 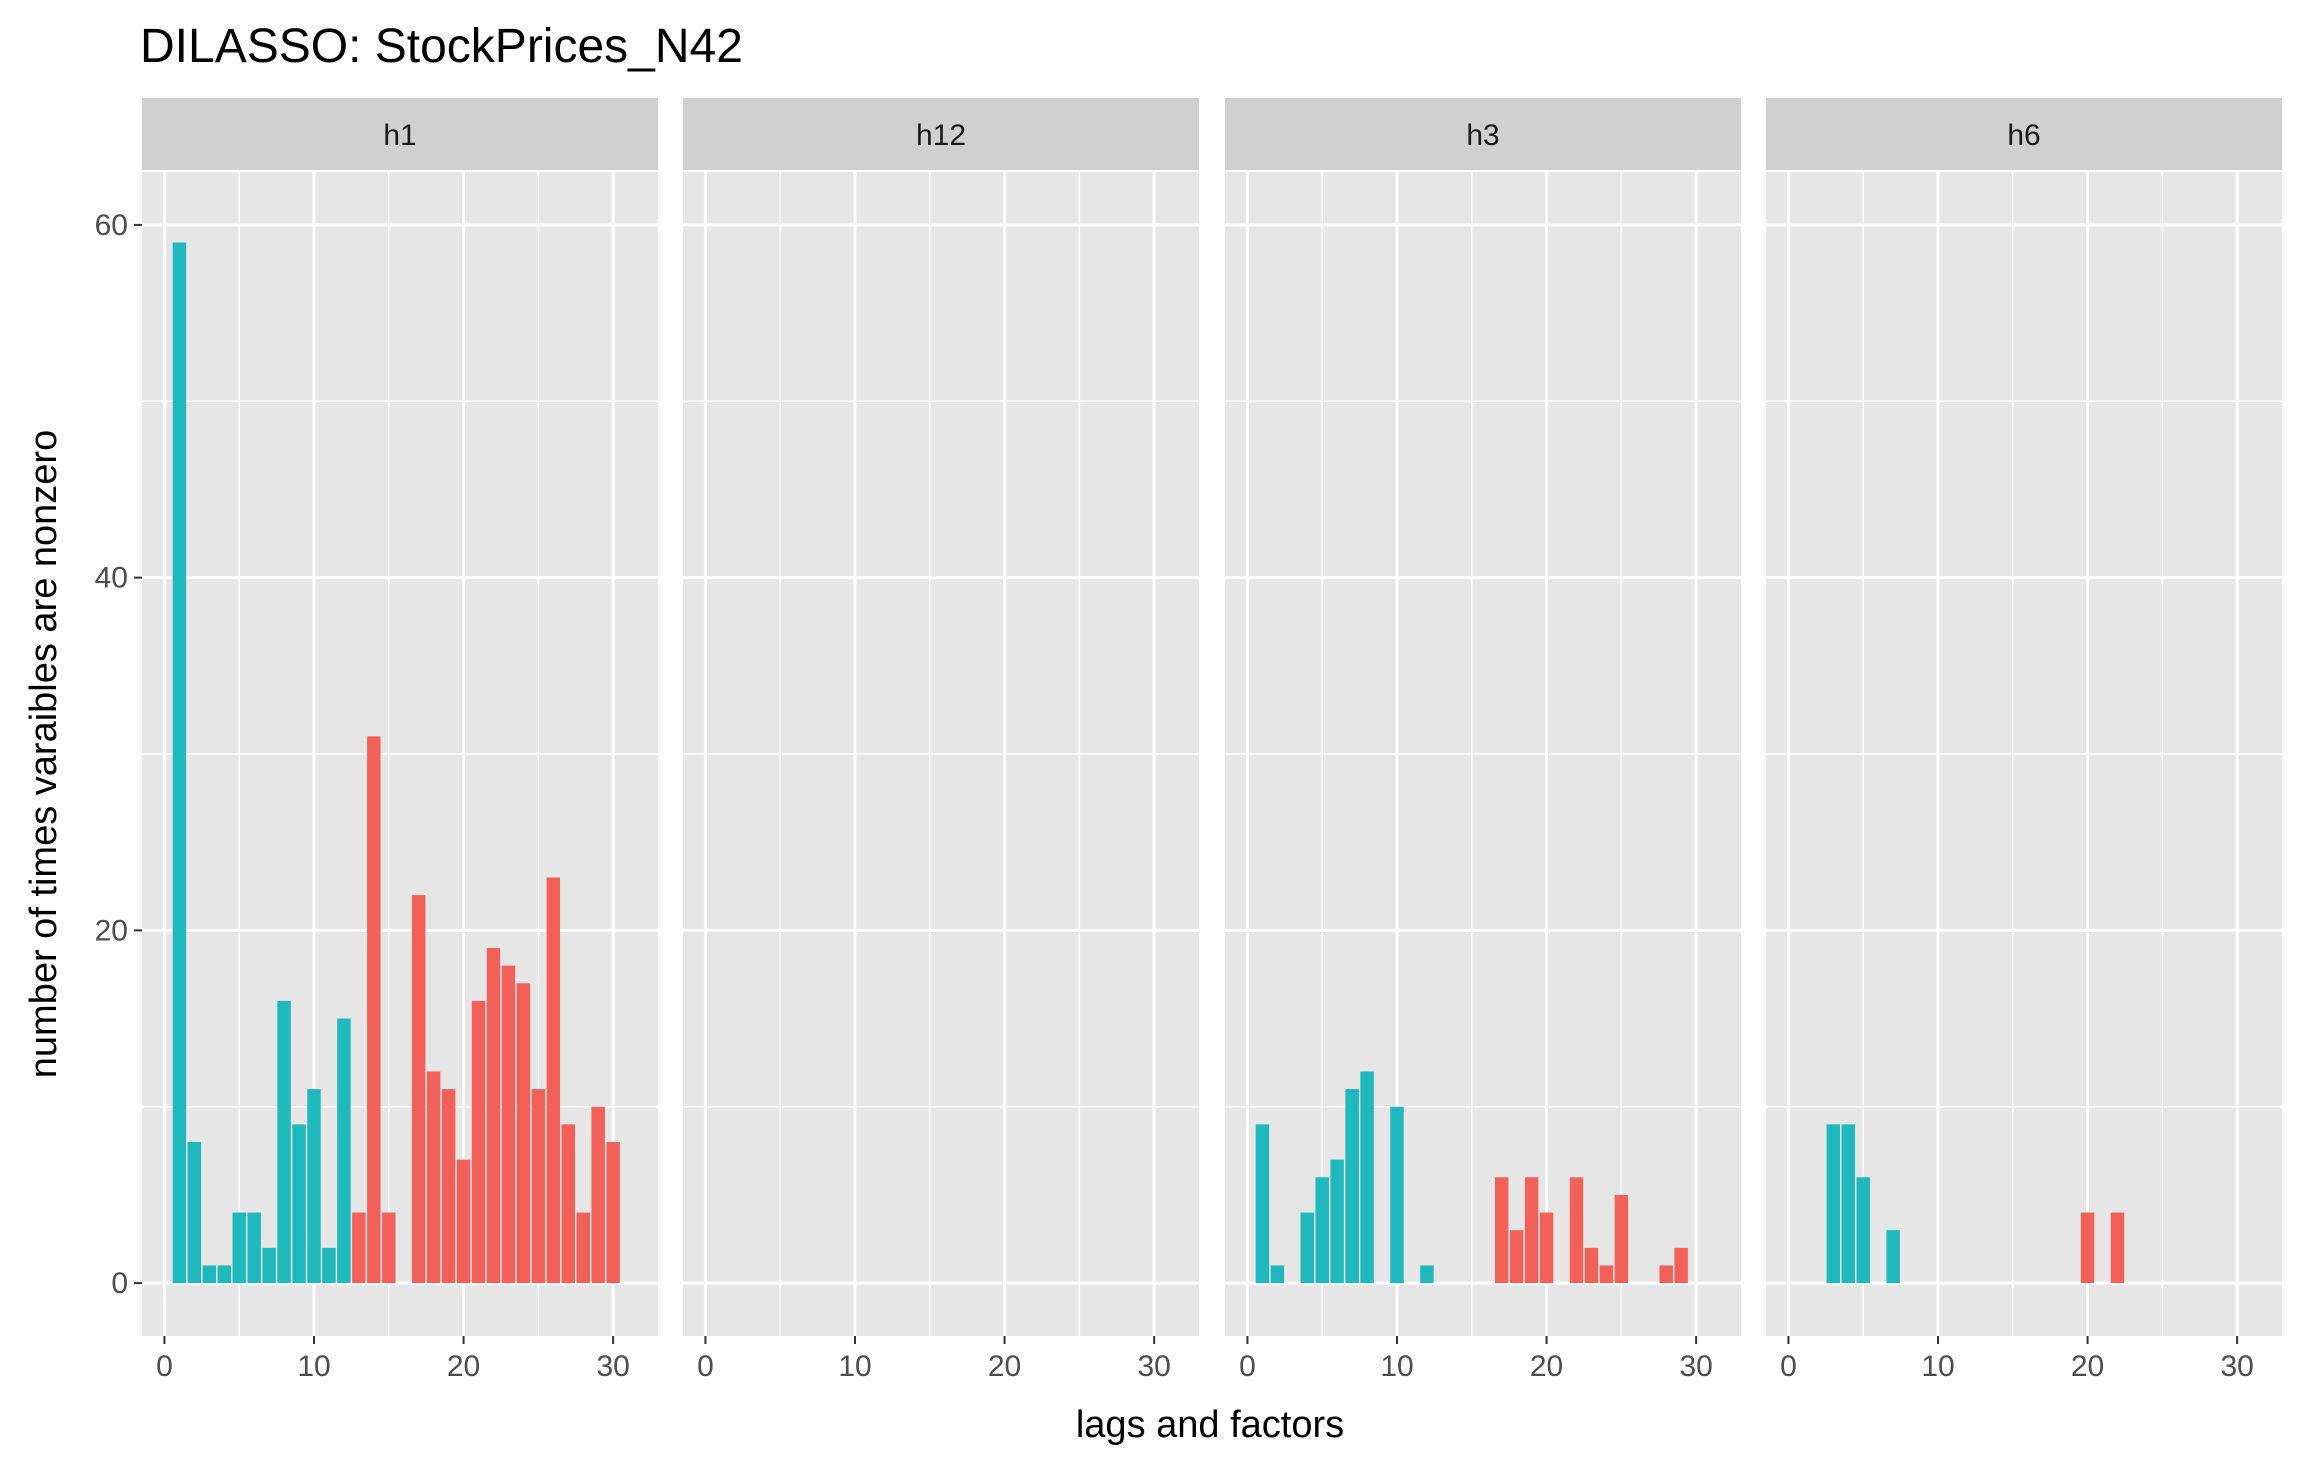 What do you see at coordinates (1210, 1425) in the screenshot?
I see `x-axis-title: lags and factors` at bounding box center [1210, 1425].